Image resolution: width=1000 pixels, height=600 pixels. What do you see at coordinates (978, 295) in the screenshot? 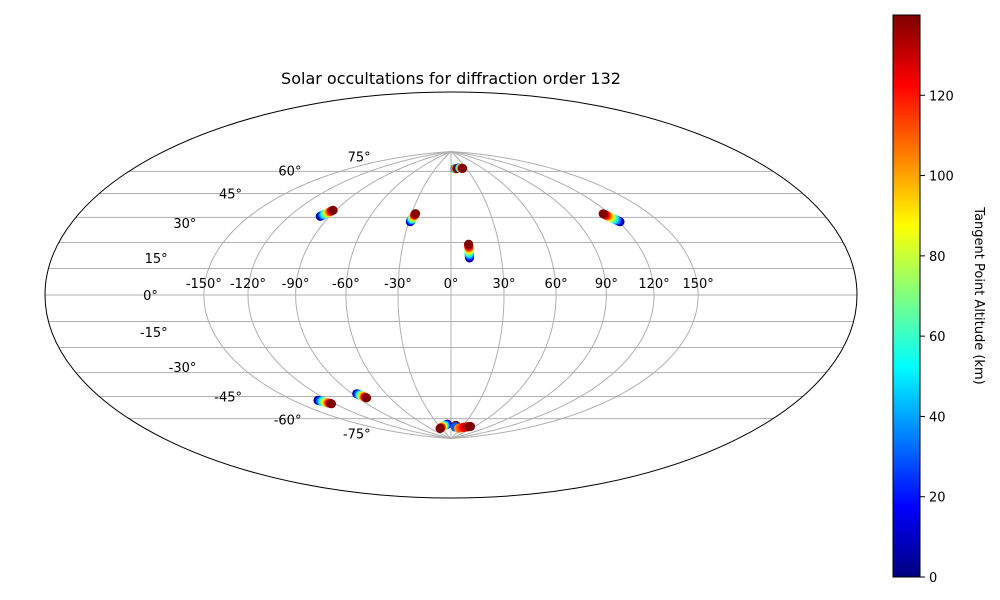
I see `colorbar-label: Tangent Point Altitude (km)` at bounding box center [978, 295].